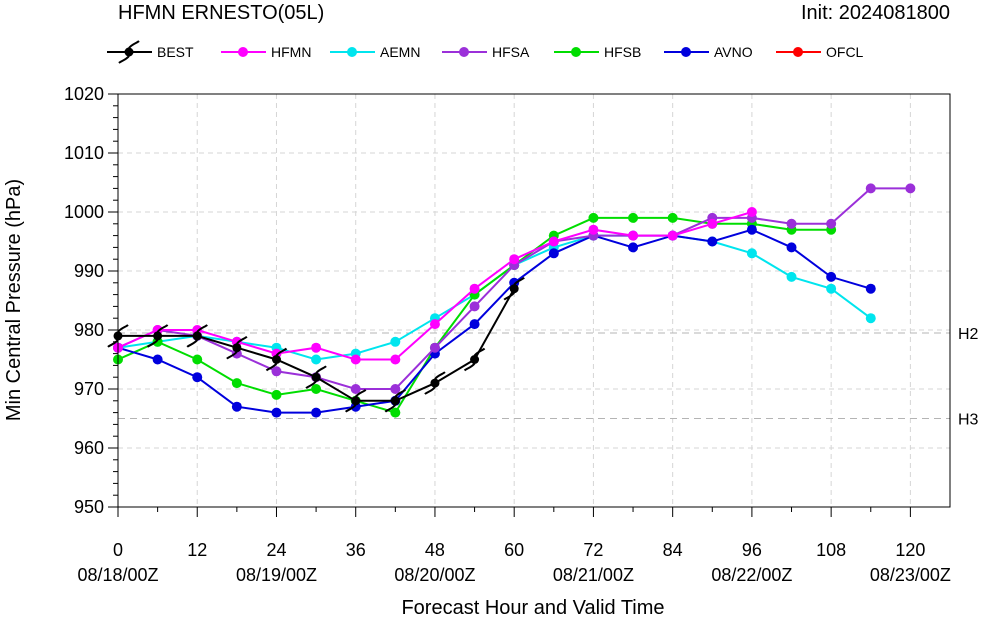 The image size is (984, 623). What do you see at coordinates (910, 550) in the screenshot?
I see `x-tick-label: 120` at bounding box center [910, 550].